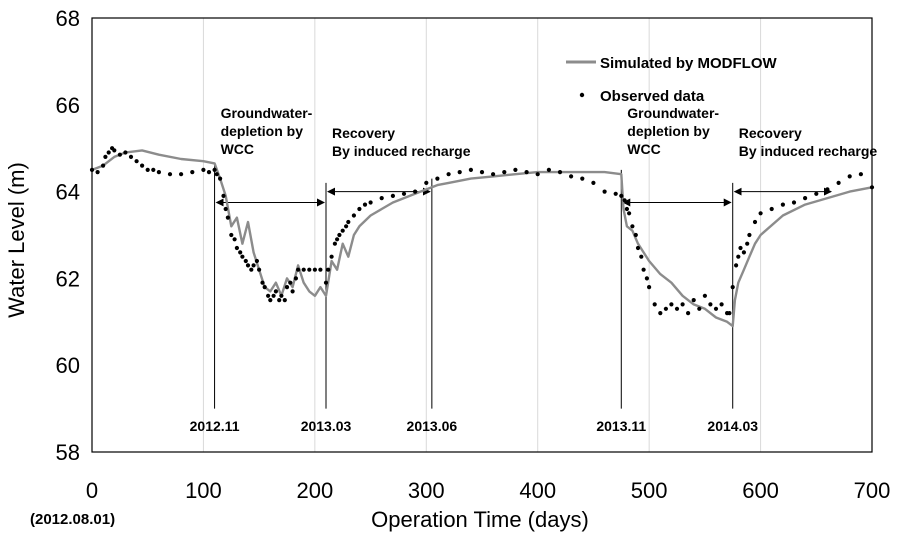 Image resolution: width=900 pixels, height=539 pixels. Describe the element at coordinates (326, 426) in the screenshot. I see `event-date-label-1: 2013.03` at that location.